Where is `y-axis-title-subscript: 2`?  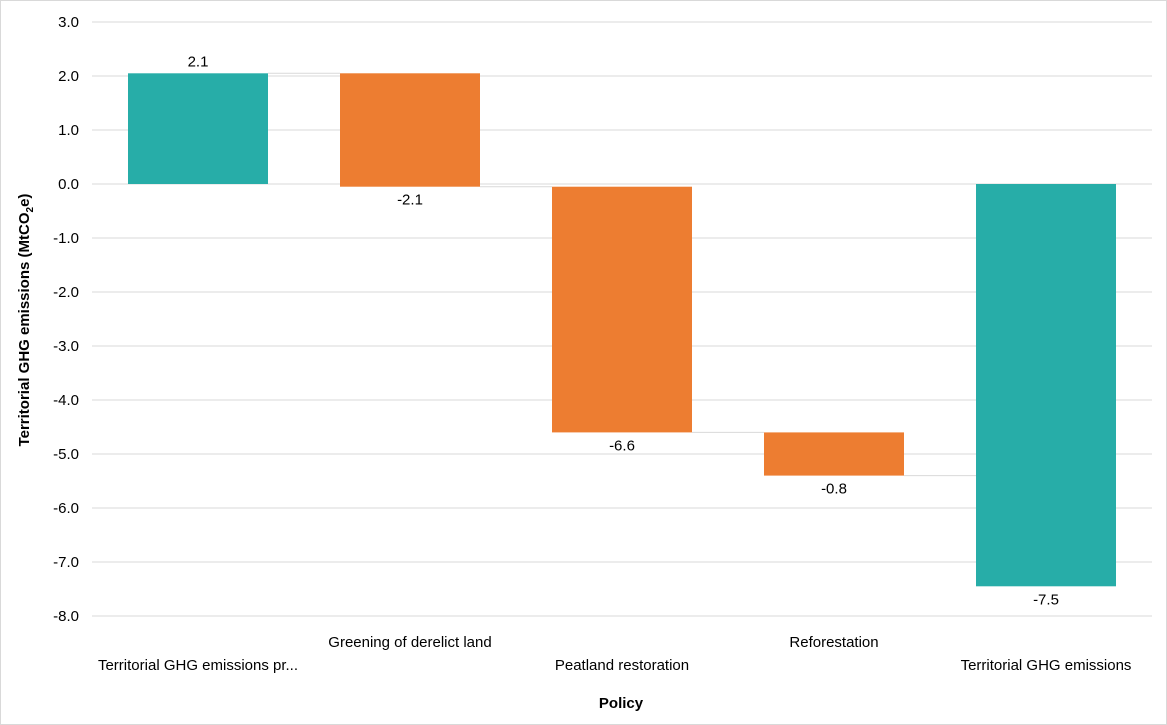 y-axis-title-subscript: 2 is located at coordinates (30, 209).